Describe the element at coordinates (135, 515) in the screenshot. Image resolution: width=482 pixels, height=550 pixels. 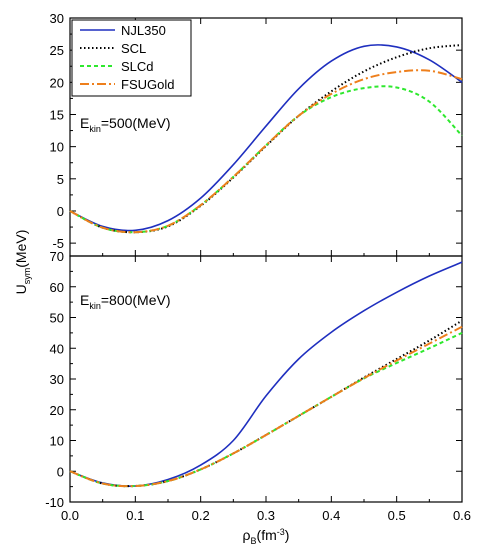
I see `x-tick-label: 0.1` at that location.